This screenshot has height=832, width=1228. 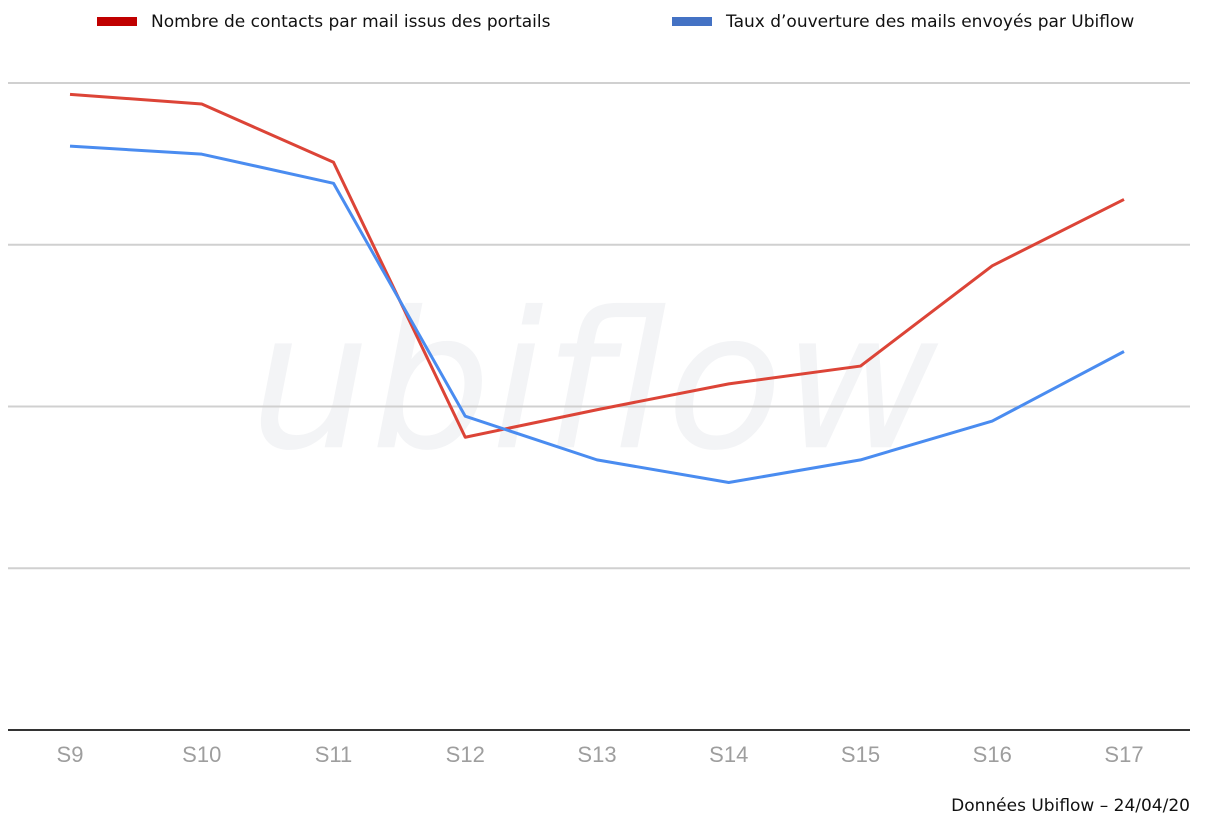 I want to click on watermark: ubiflow, so click(x=594, y=381).